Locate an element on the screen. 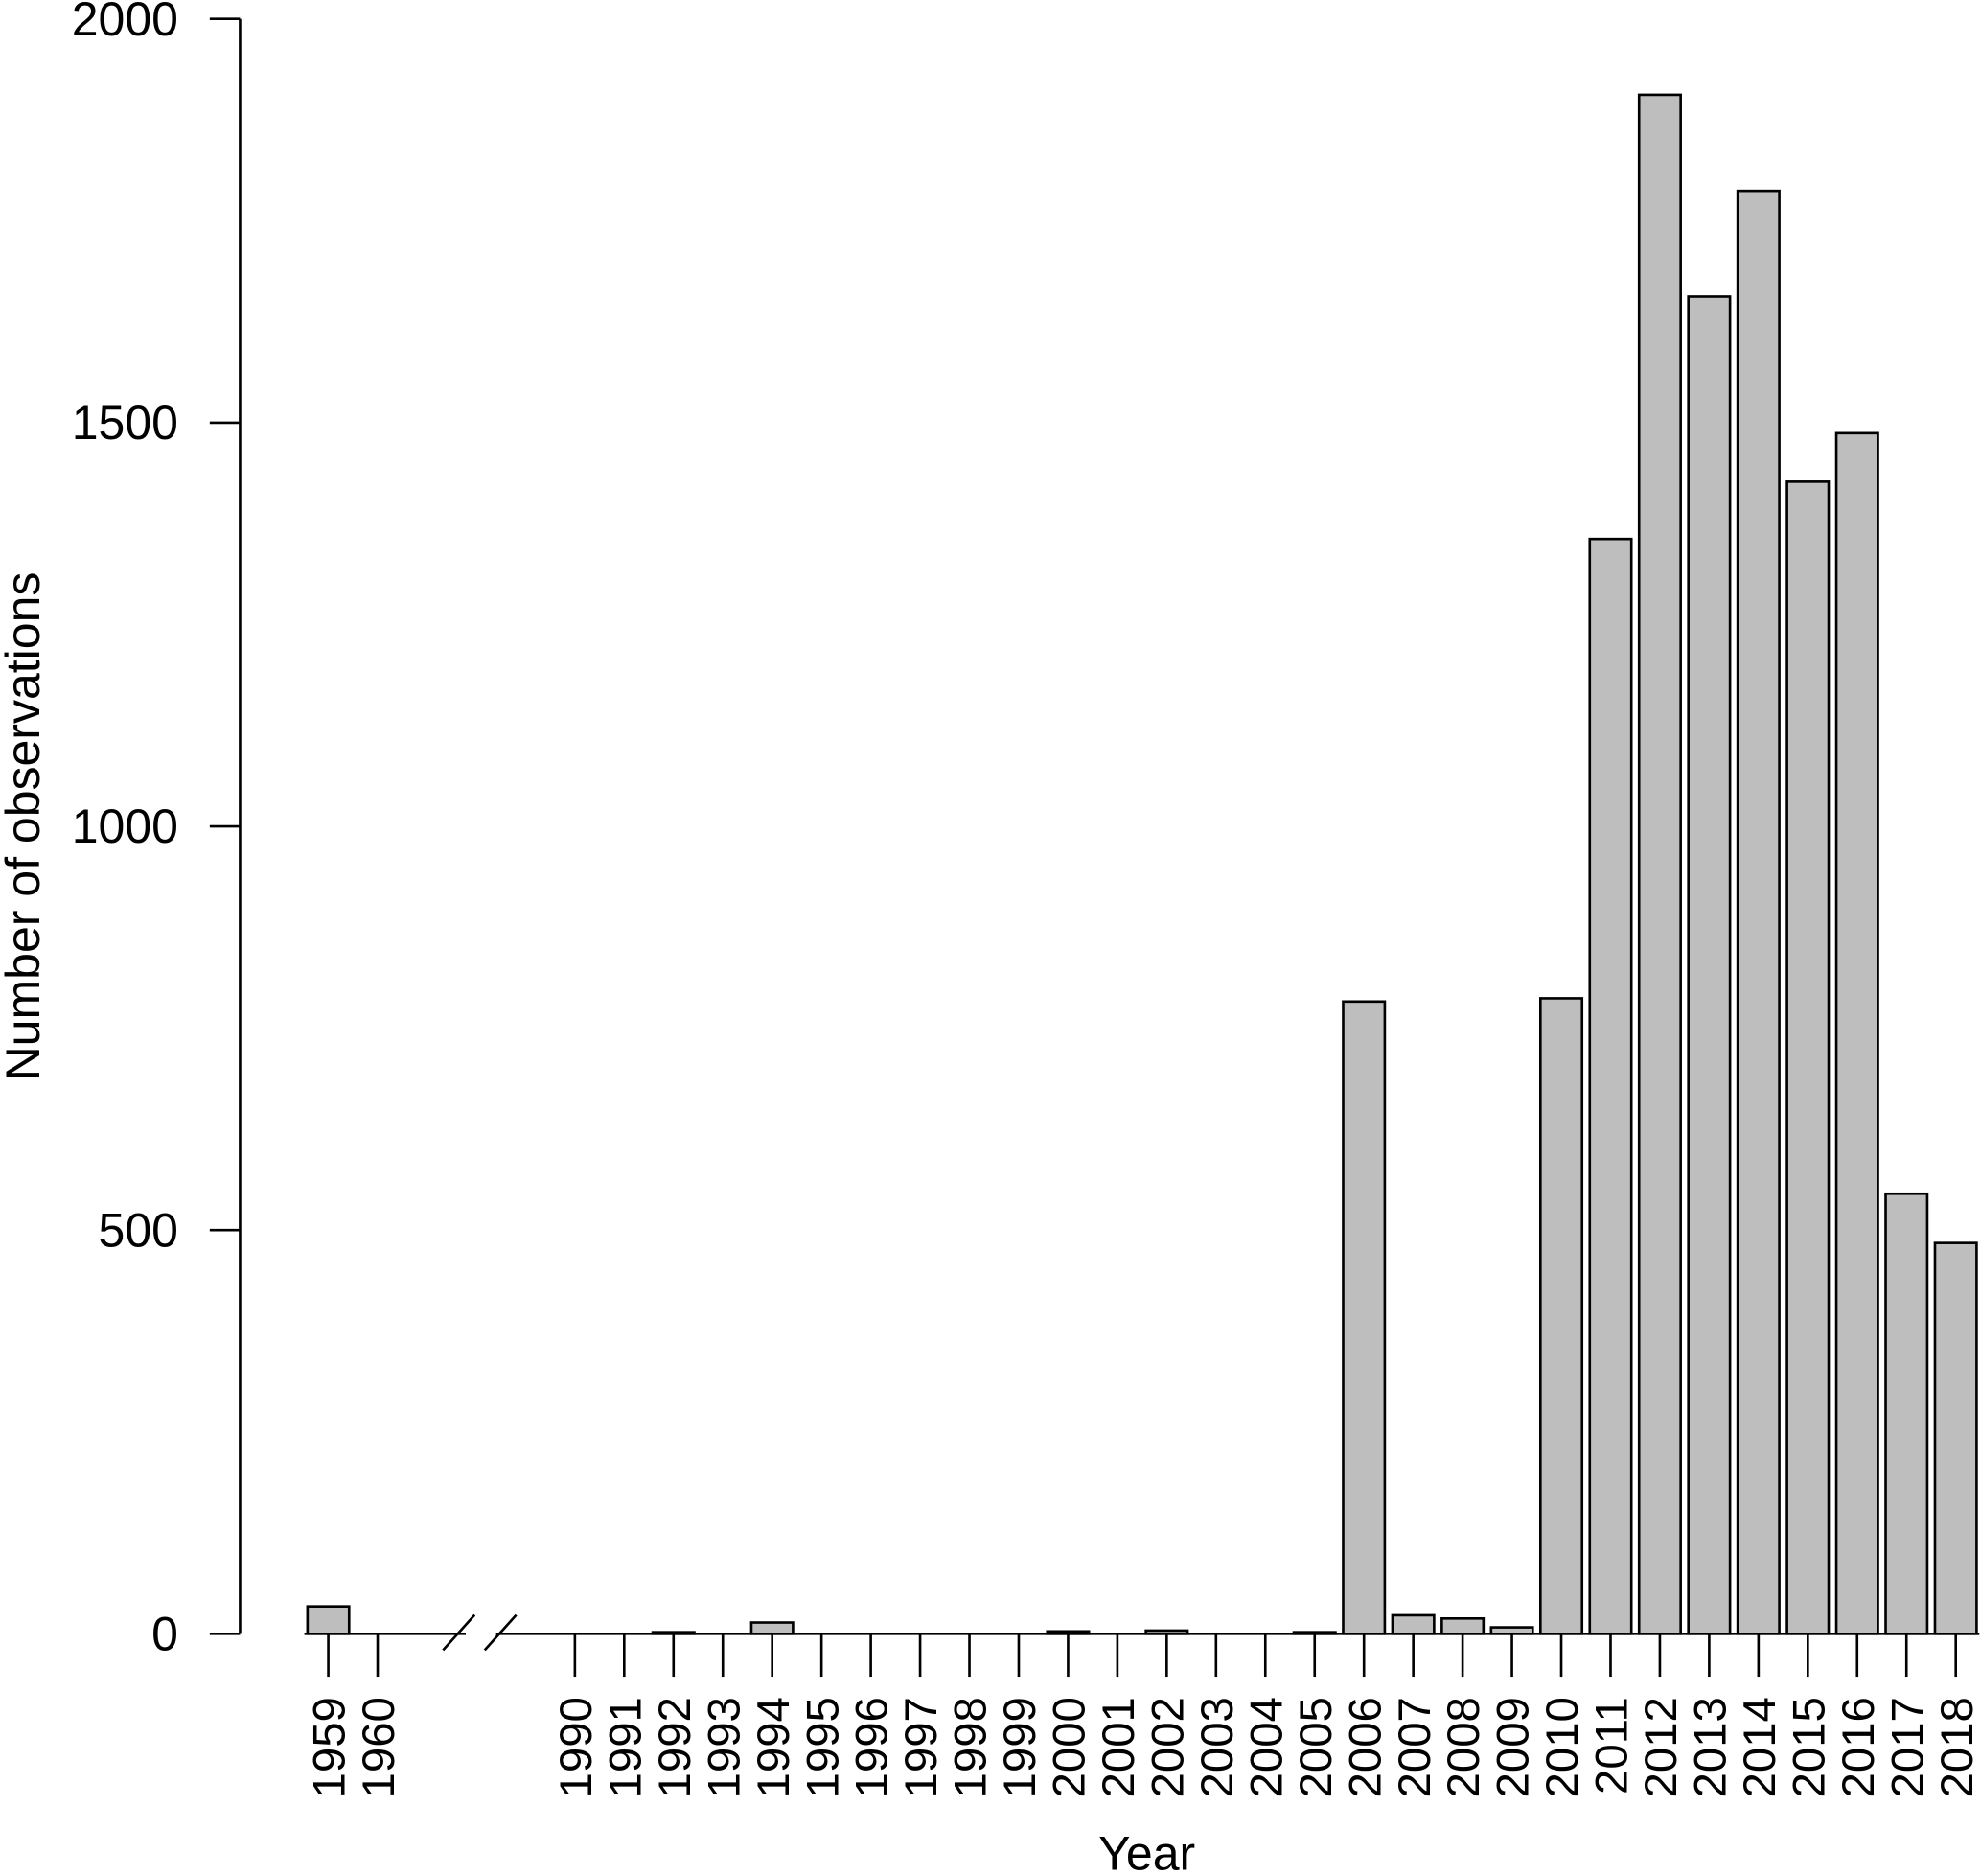 The image size is (1981, 1876). x-tick-label: 2003 is located at coordinates (1217, 1747).